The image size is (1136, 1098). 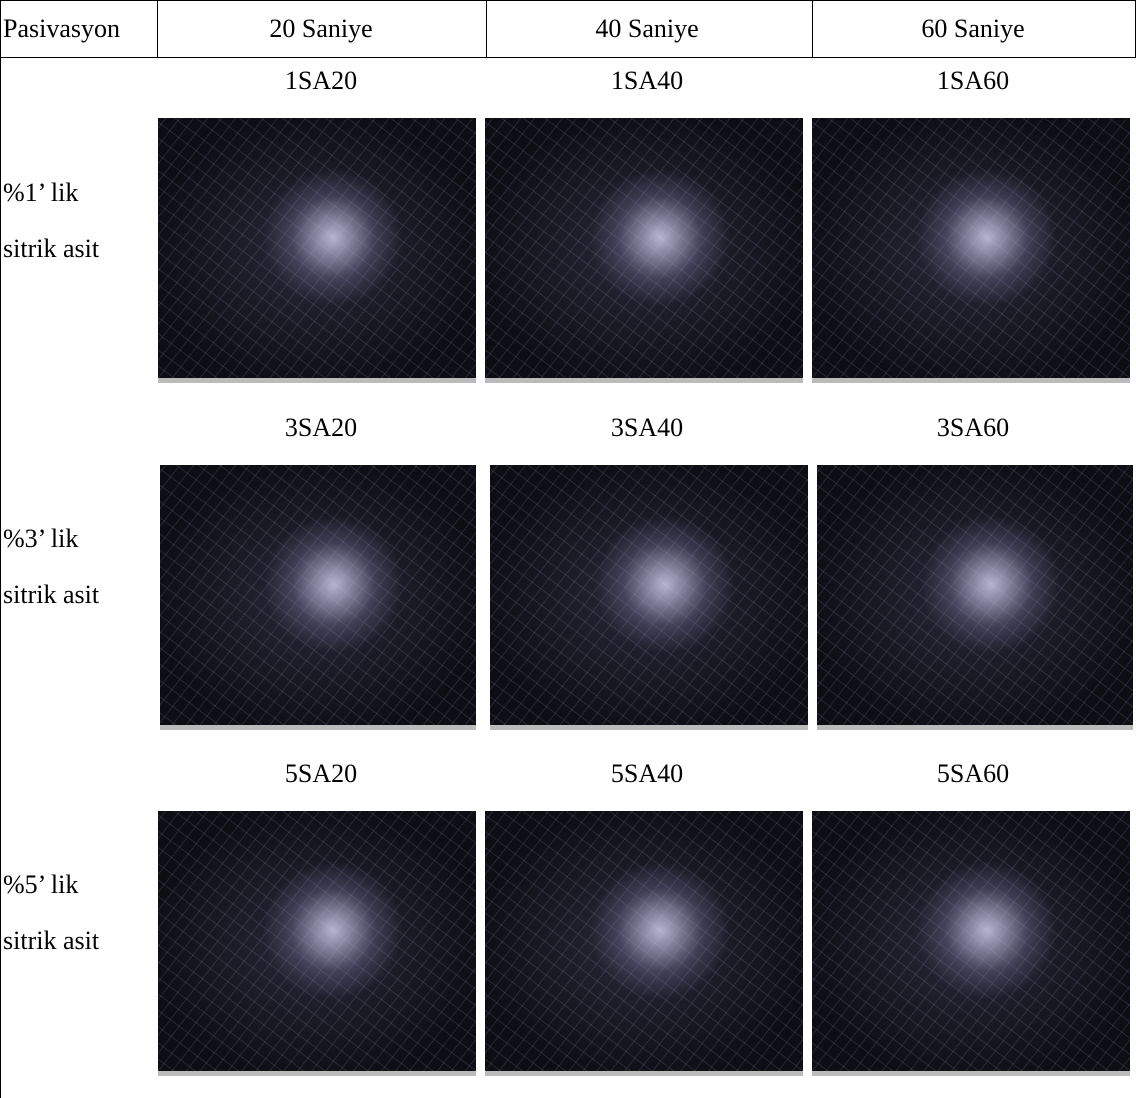 What do you see at coordinates (647, 28) in the screenshot?
I see `header-cell: 40 Saniye` at bounding box center [647, 28].